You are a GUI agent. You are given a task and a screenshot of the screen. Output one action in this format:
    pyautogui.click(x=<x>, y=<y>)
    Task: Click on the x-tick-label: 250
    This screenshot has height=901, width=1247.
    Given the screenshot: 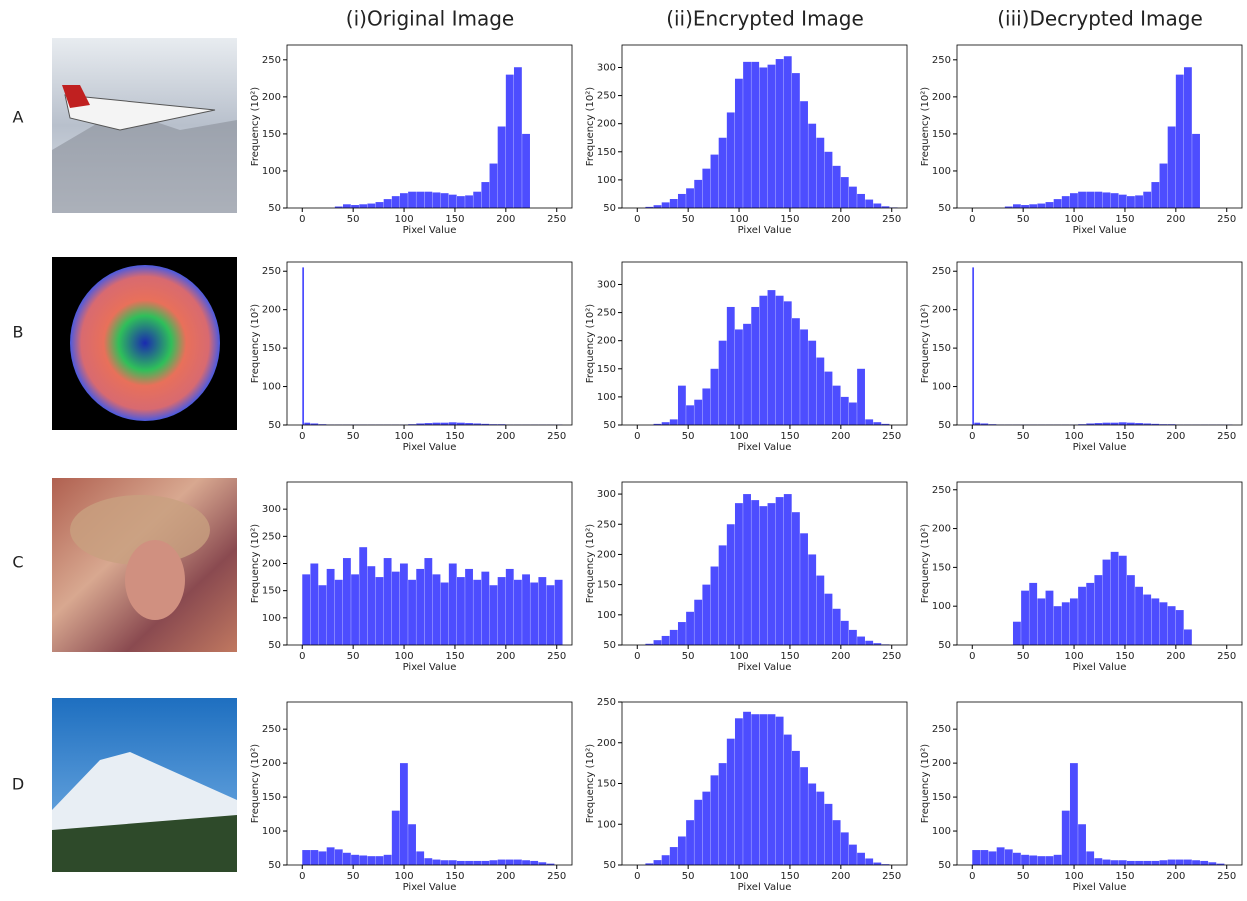 What is the action you would take?
    pyautogui.click(x=1226, y=876)
    